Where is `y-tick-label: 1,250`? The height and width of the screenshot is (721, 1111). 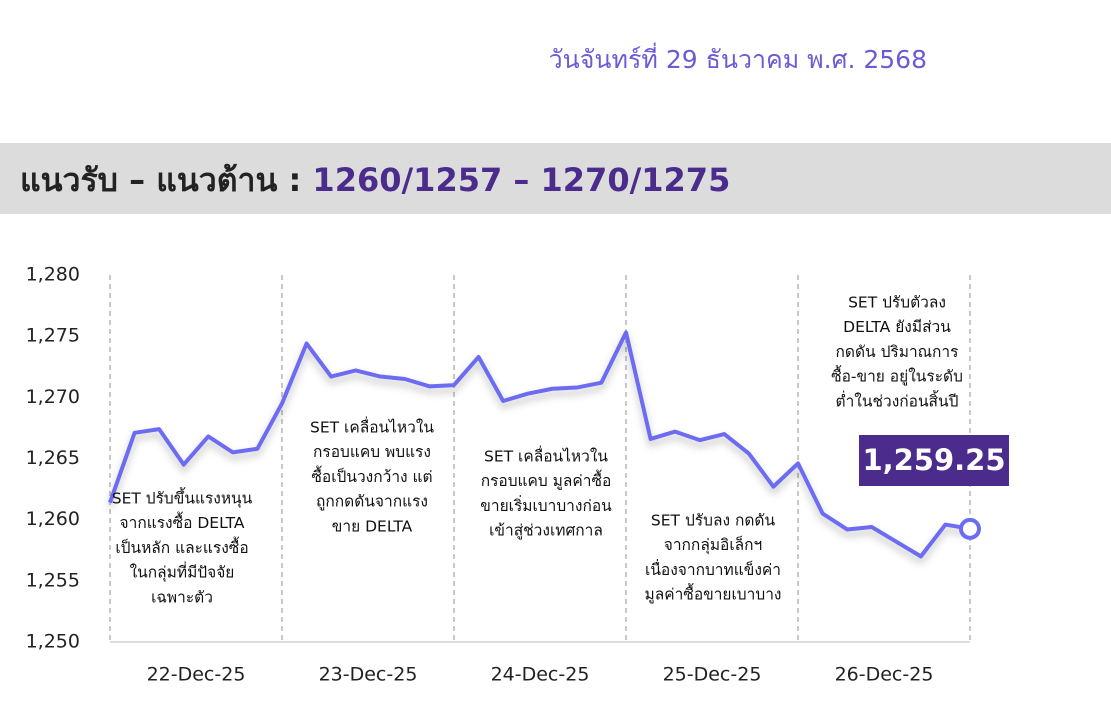 y-tick-label: 1,250 is located at coordinates (53, 642).